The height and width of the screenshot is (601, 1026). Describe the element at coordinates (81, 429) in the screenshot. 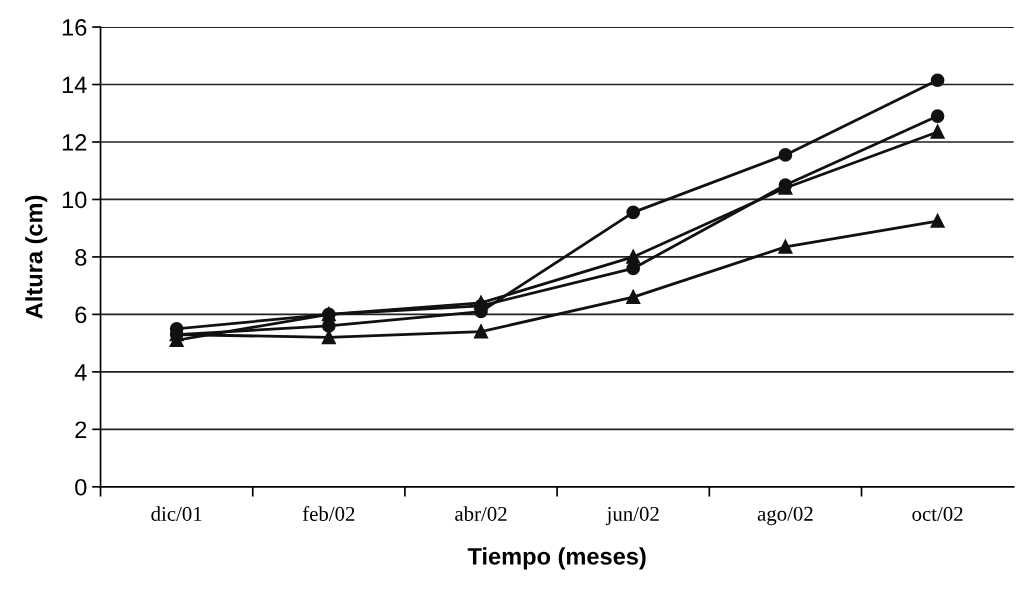

I see `y-tick-label: 2` at that location.